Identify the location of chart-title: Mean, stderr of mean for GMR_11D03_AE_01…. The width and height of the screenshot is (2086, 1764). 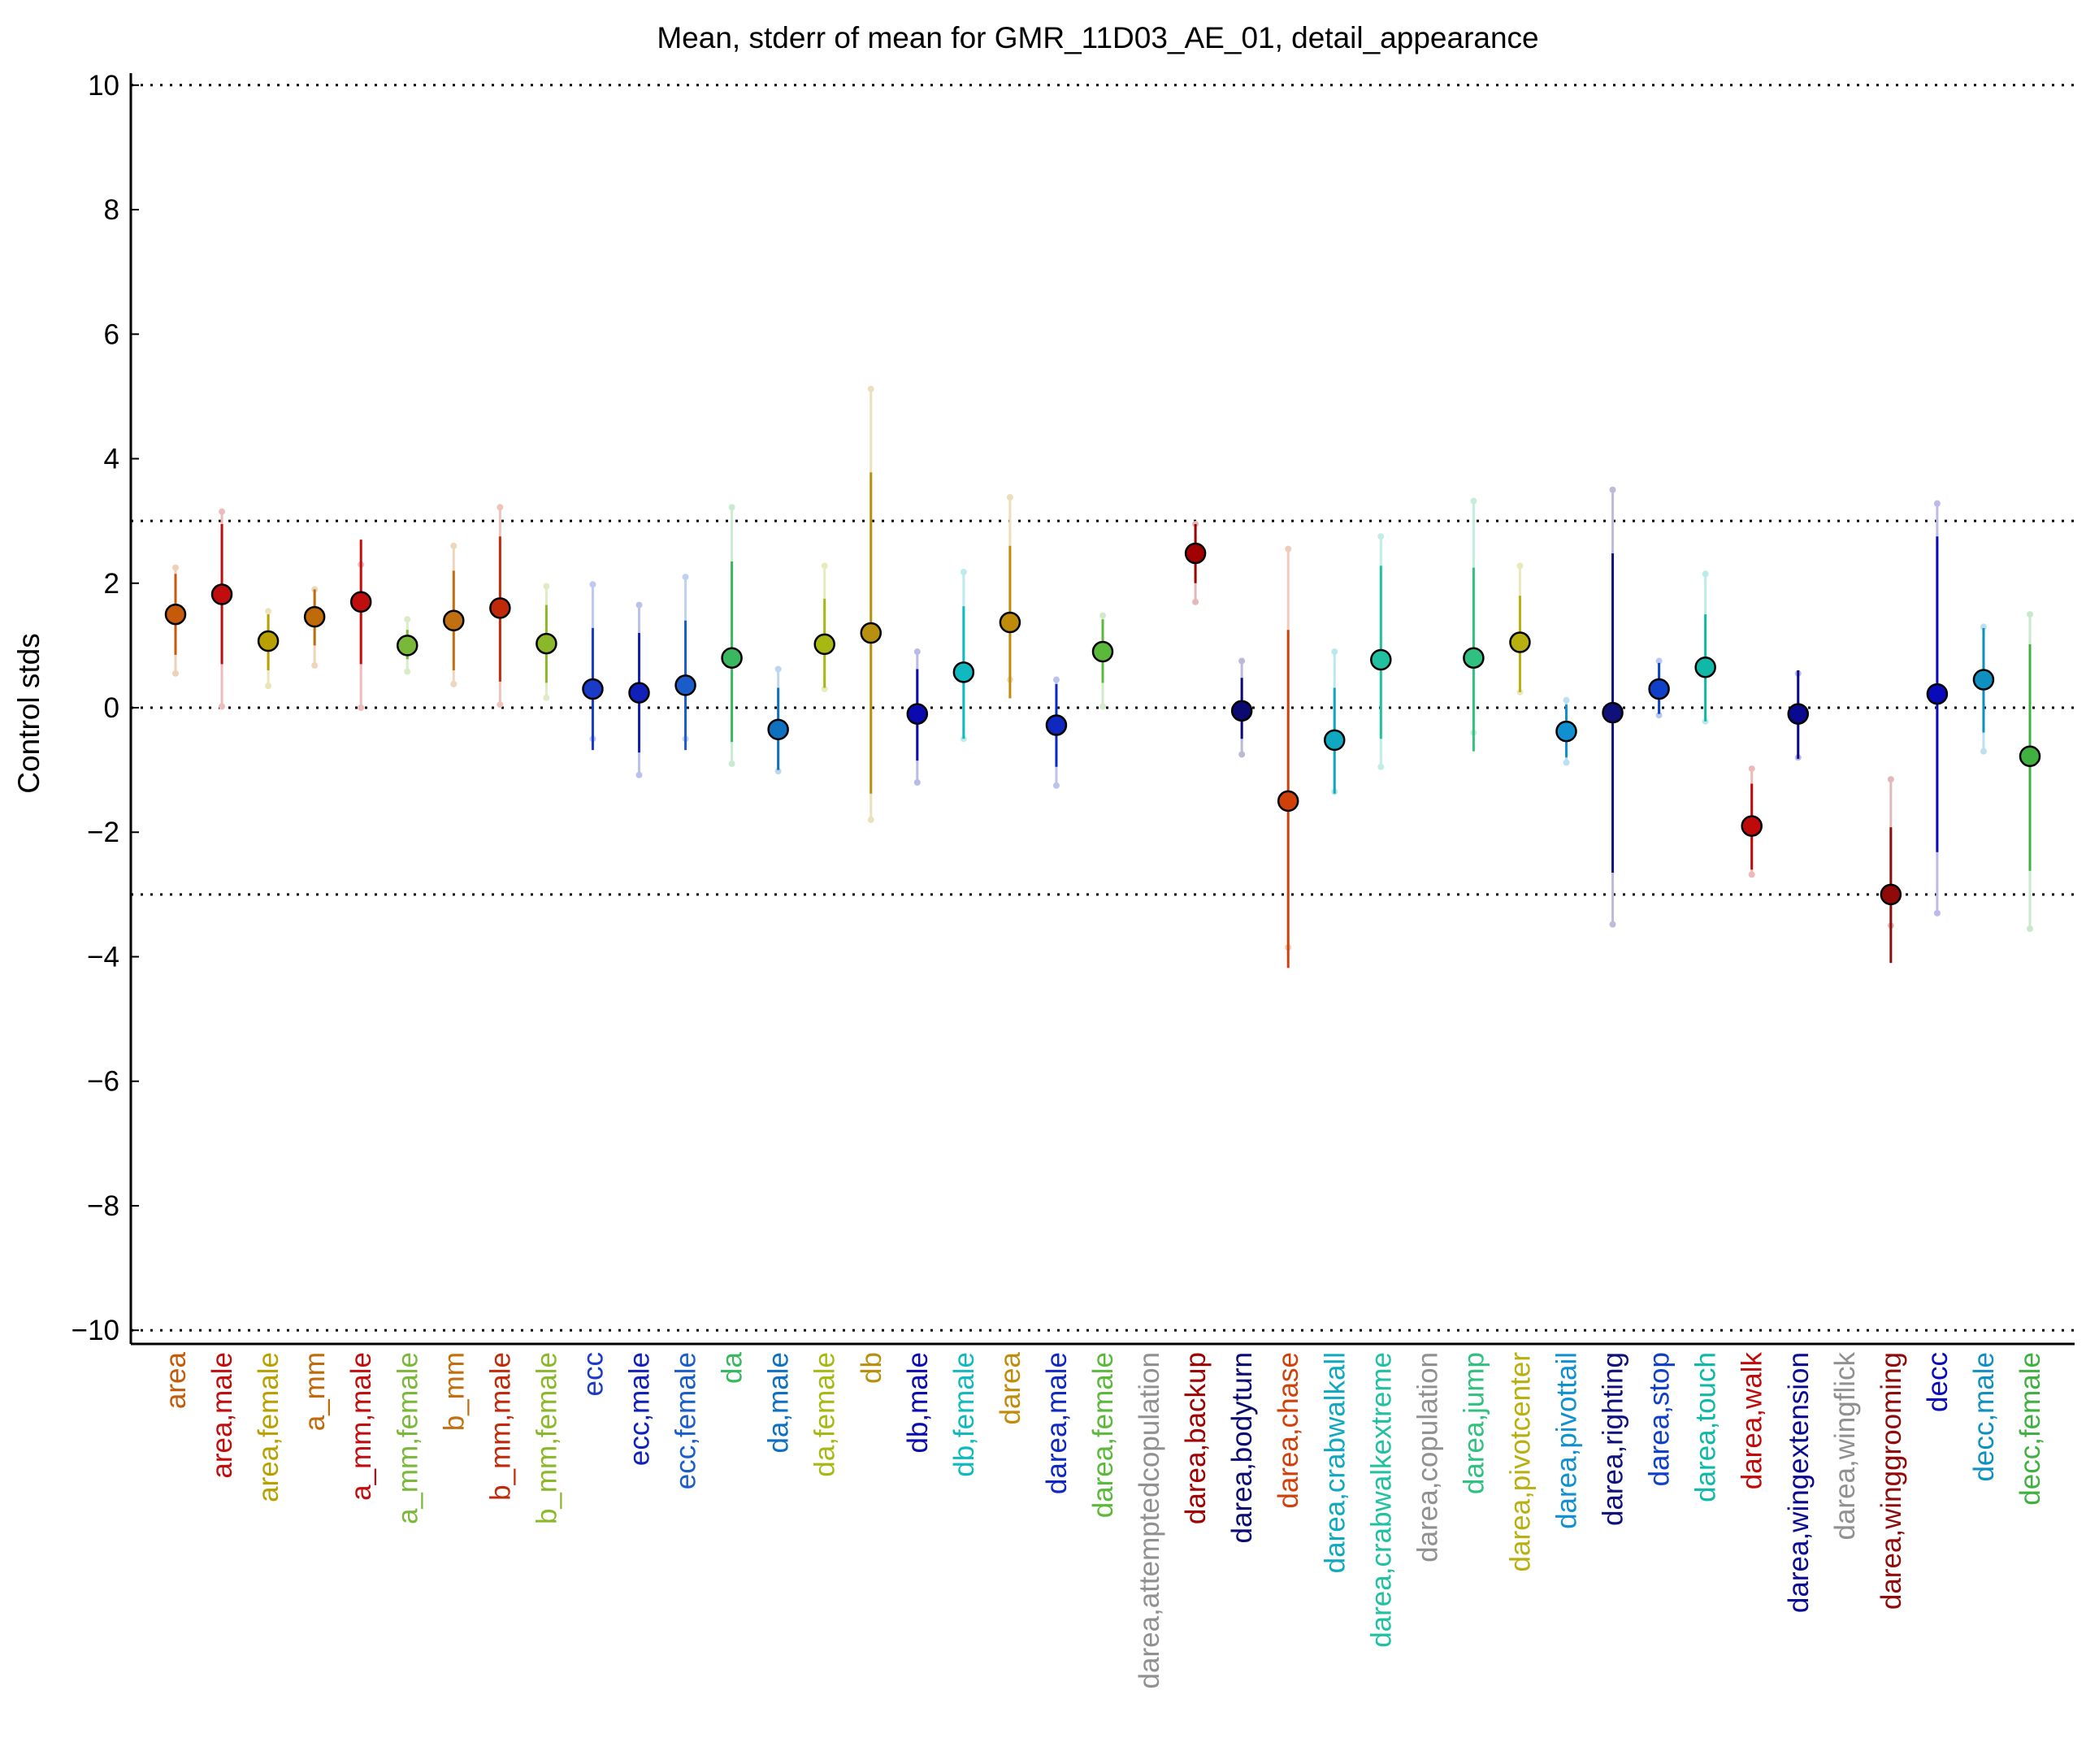
(1097, 37).